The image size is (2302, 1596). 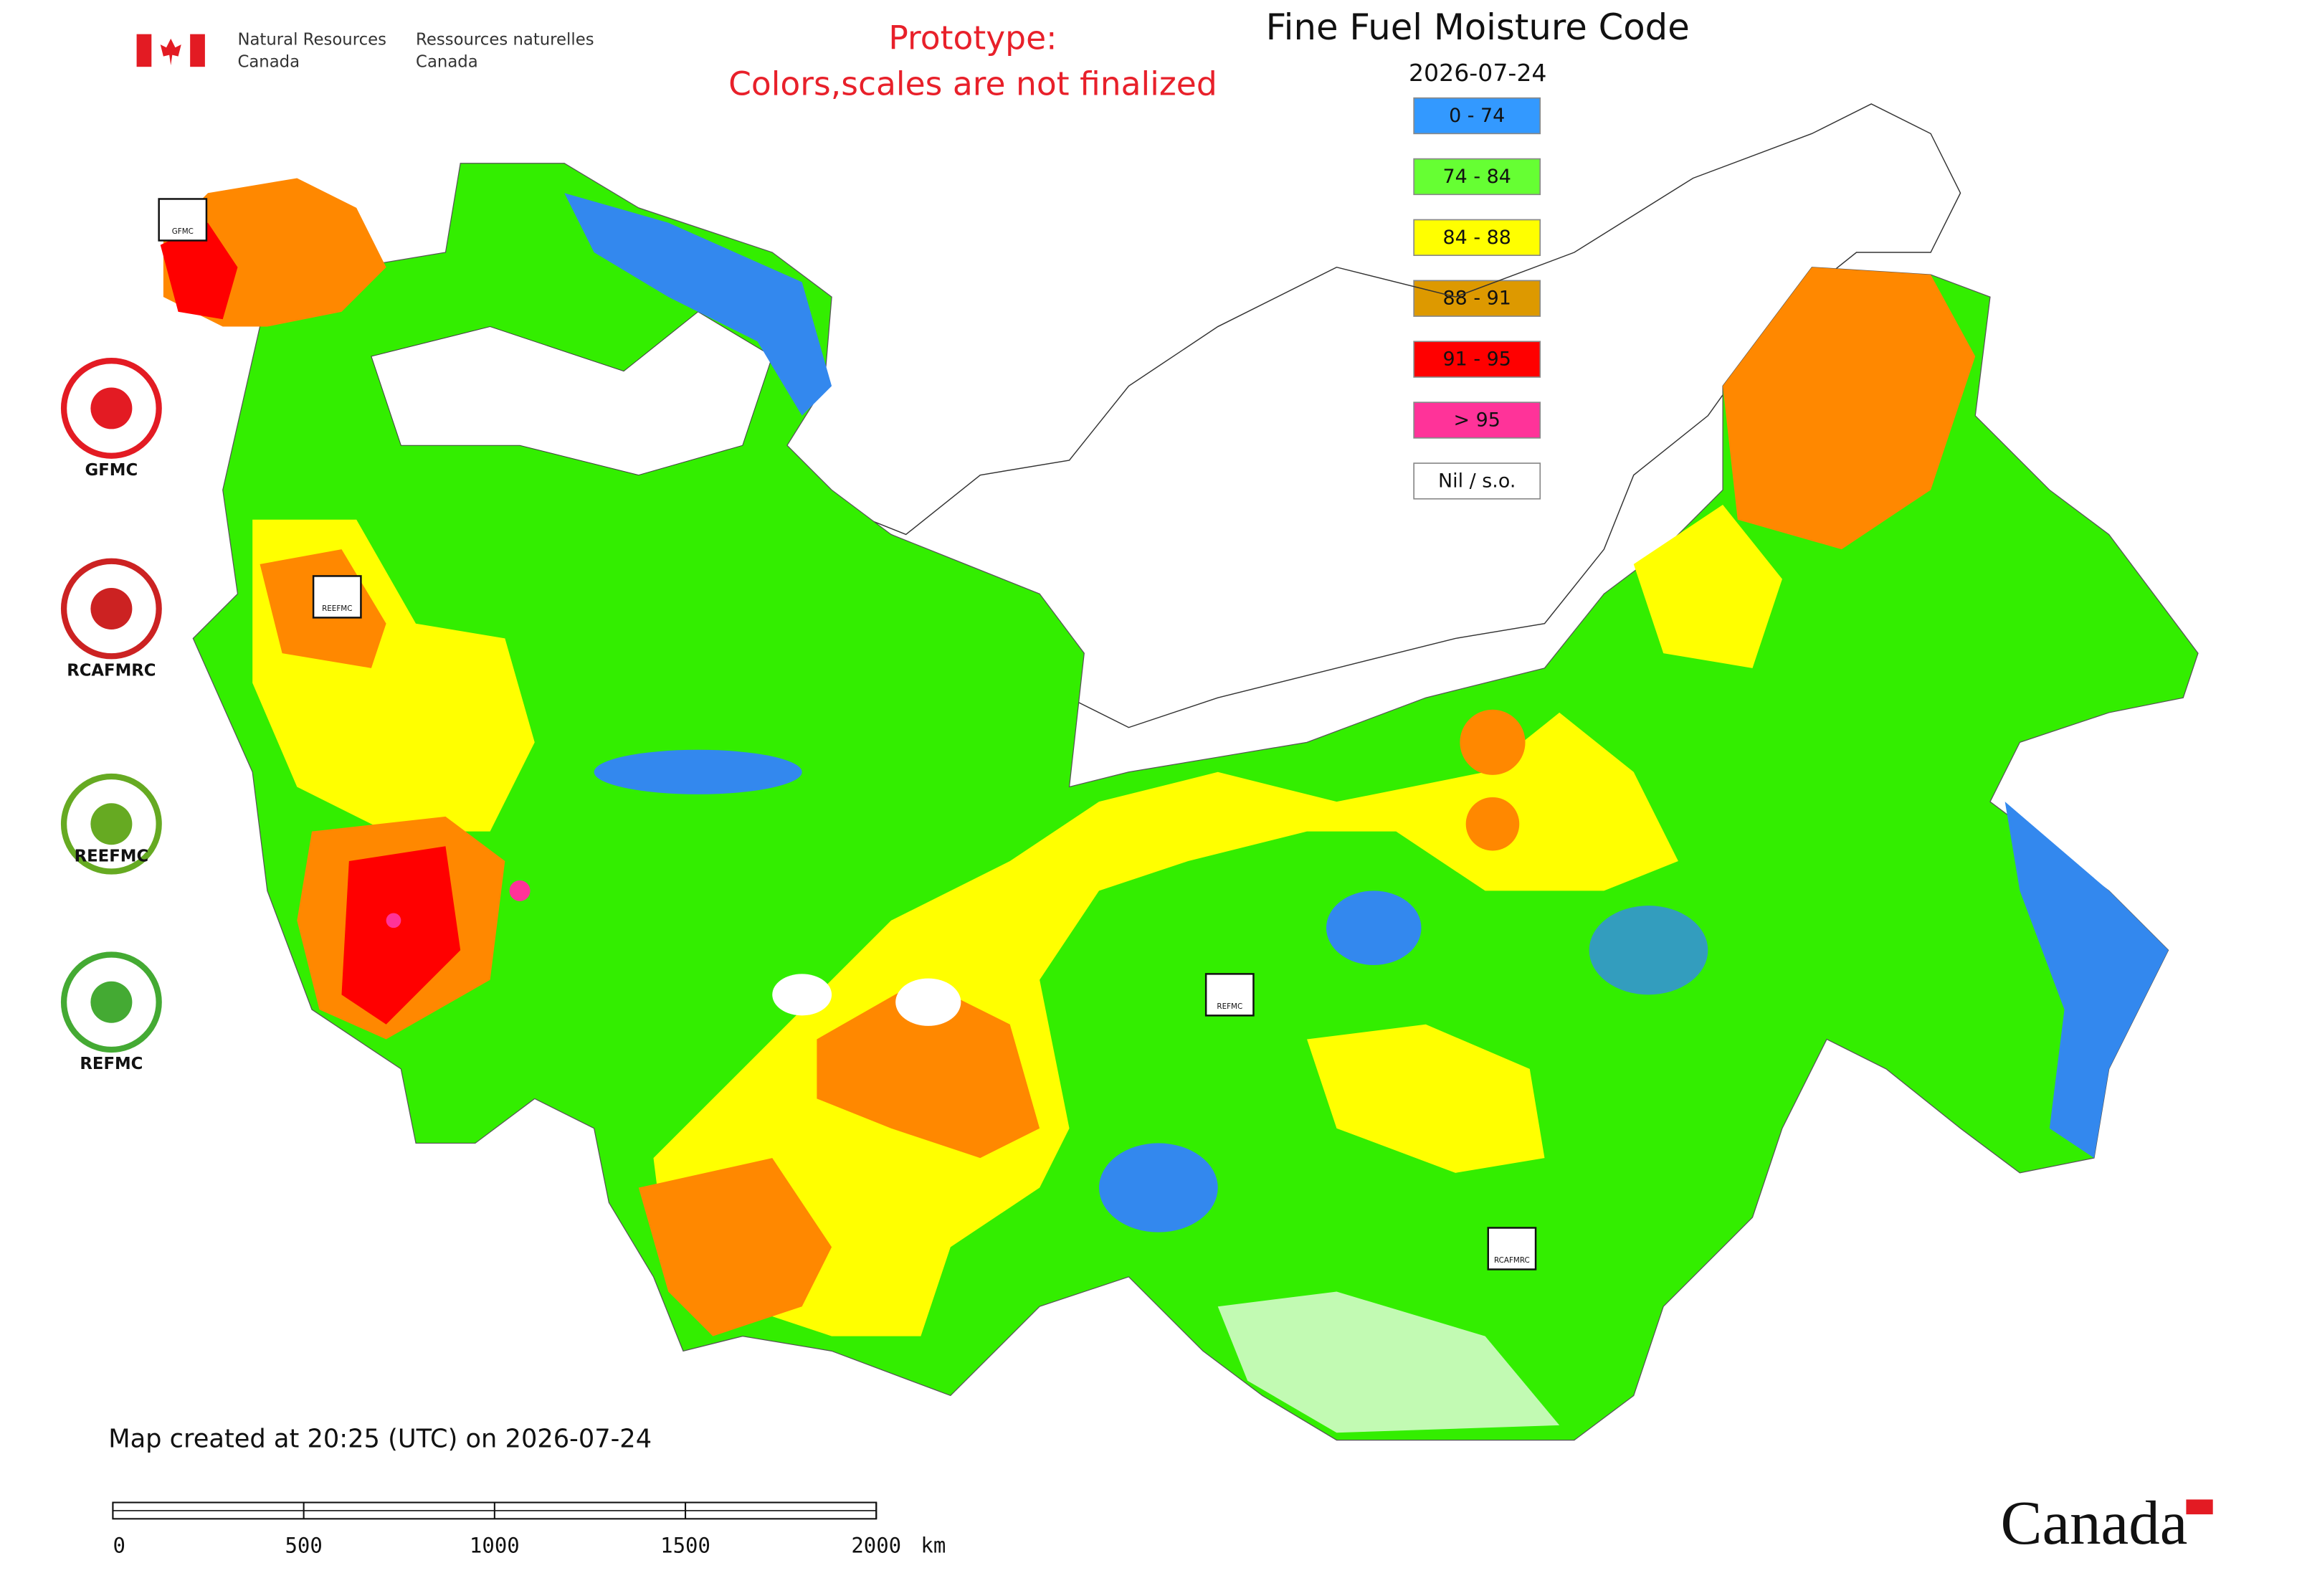 I want to click on legend-label: 0 - 74, so click(x=1477, y=116).